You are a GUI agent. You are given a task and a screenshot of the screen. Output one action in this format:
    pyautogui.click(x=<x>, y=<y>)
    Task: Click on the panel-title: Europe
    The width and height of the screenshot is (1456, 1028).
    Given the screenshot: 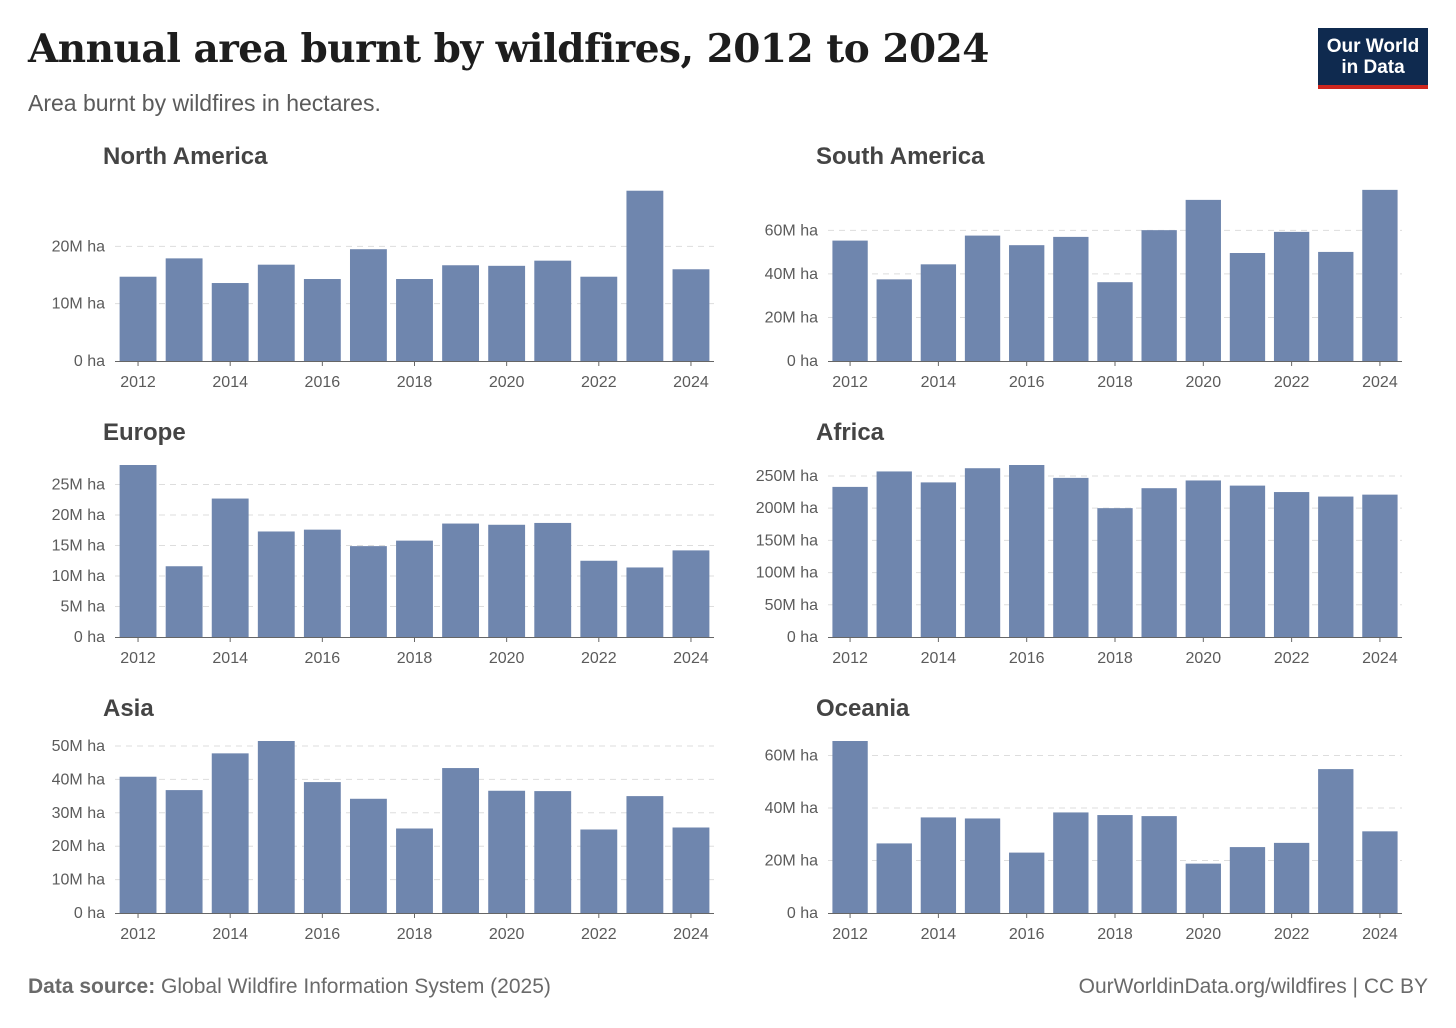 What is the action you would take?
    pyautogui.click(x=144, y=432)
    